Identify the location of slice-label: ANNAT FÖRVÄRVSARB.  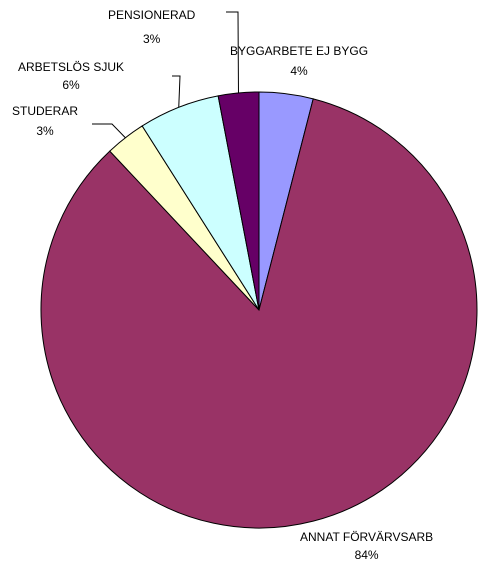
(366, 537).